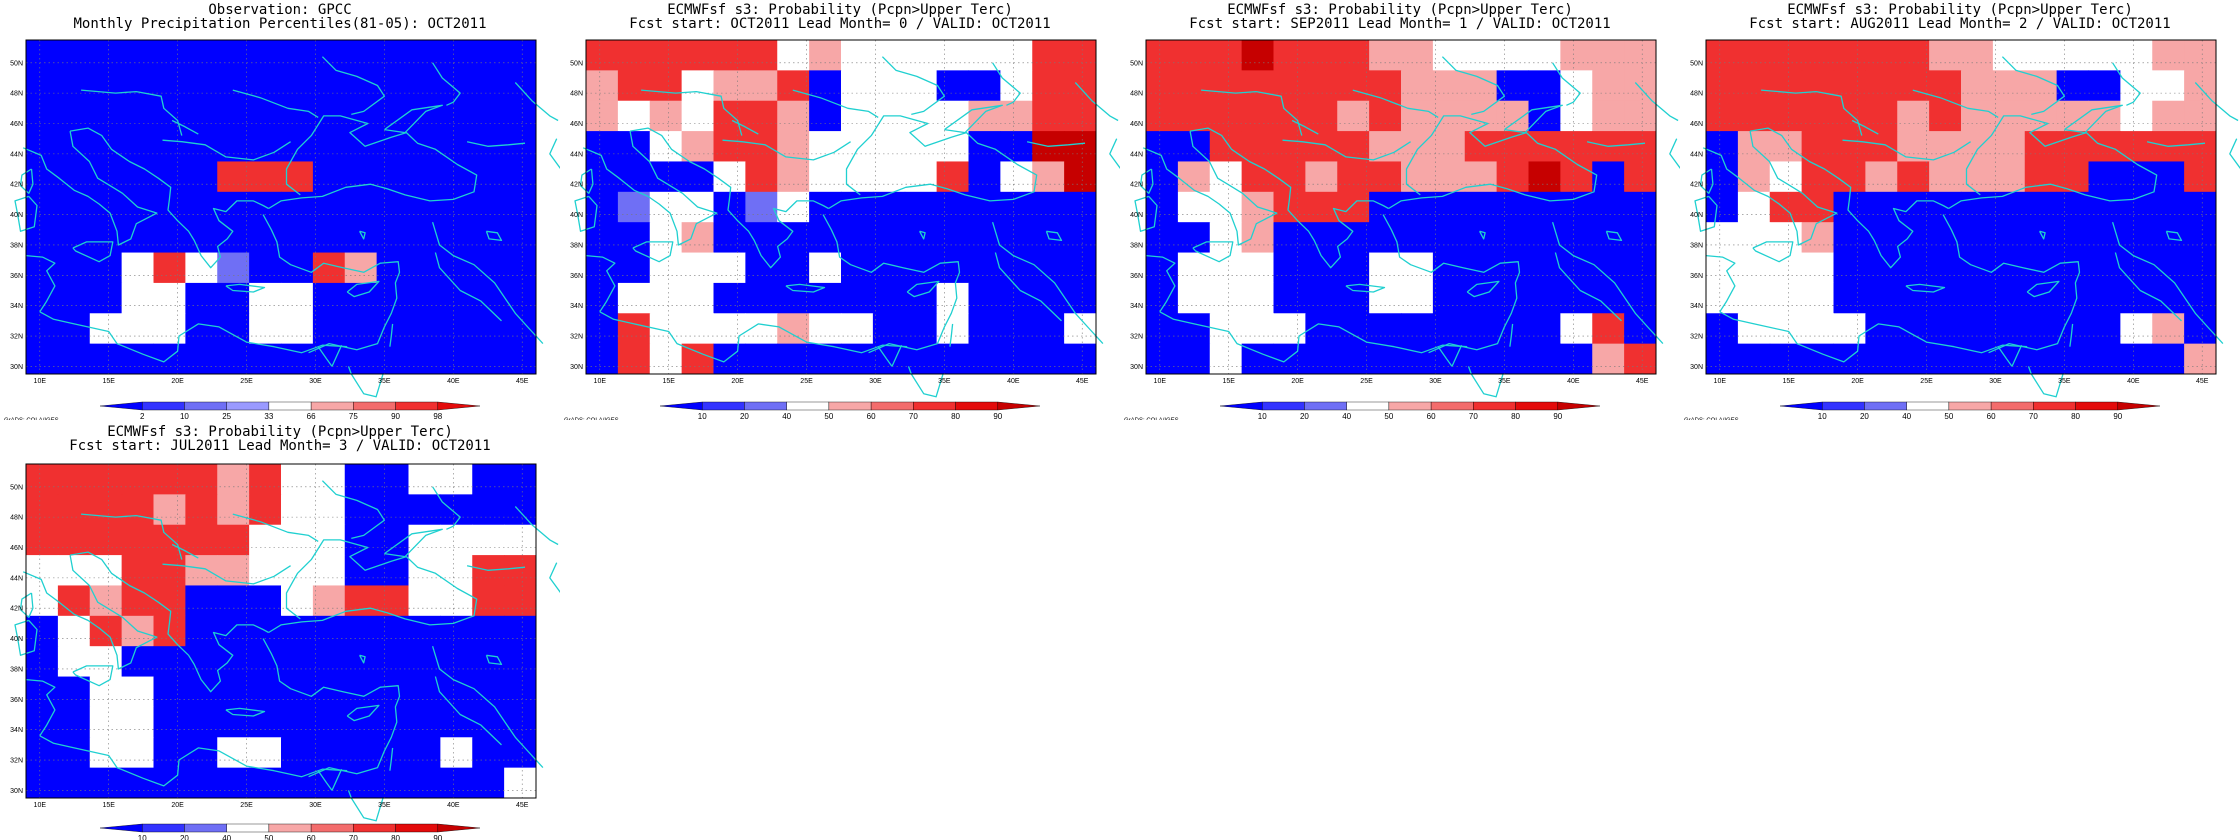  What do you see at coordinates (16, 245) in the screenshot?
I see `latitude-label: 38N` at bounding box center [16, 245].